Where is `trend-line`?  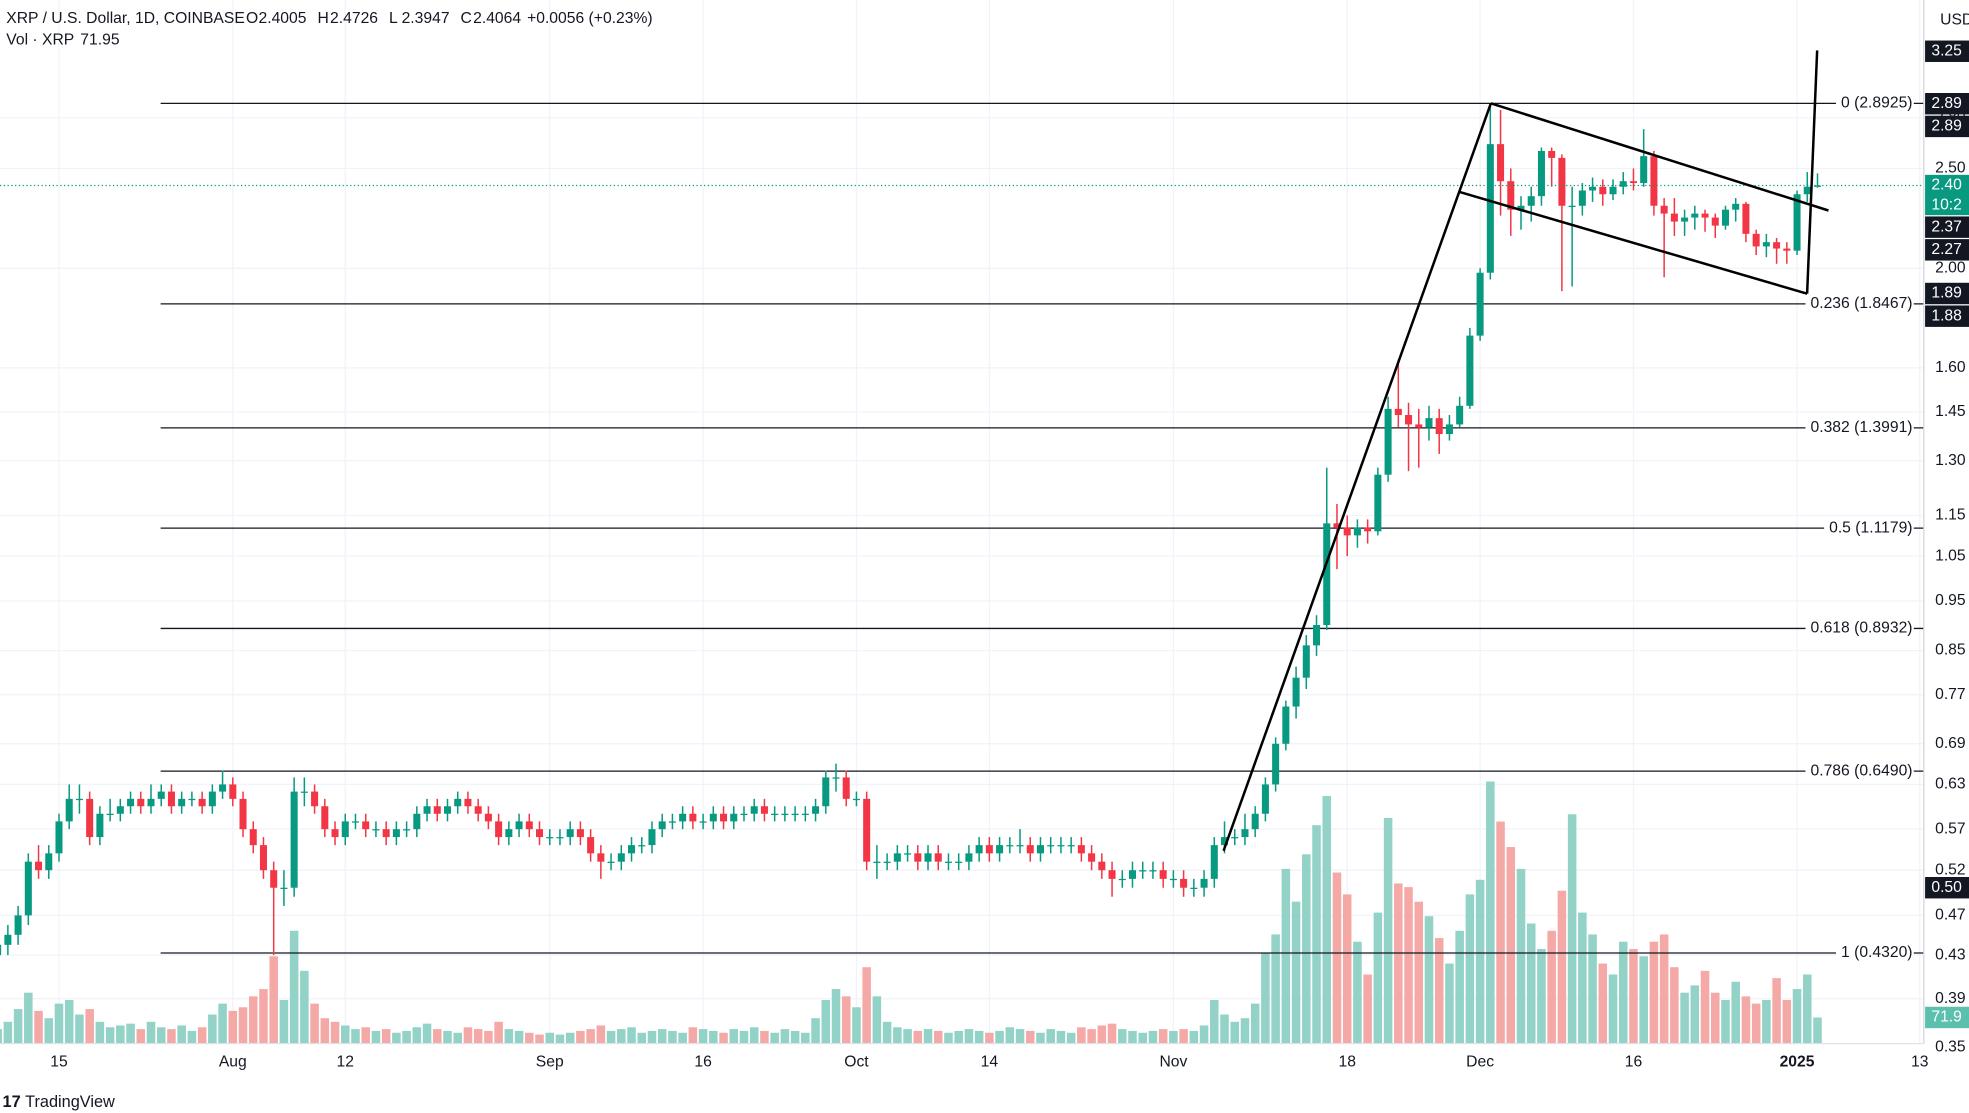 trend-line is located at coordinates (1632, 242).